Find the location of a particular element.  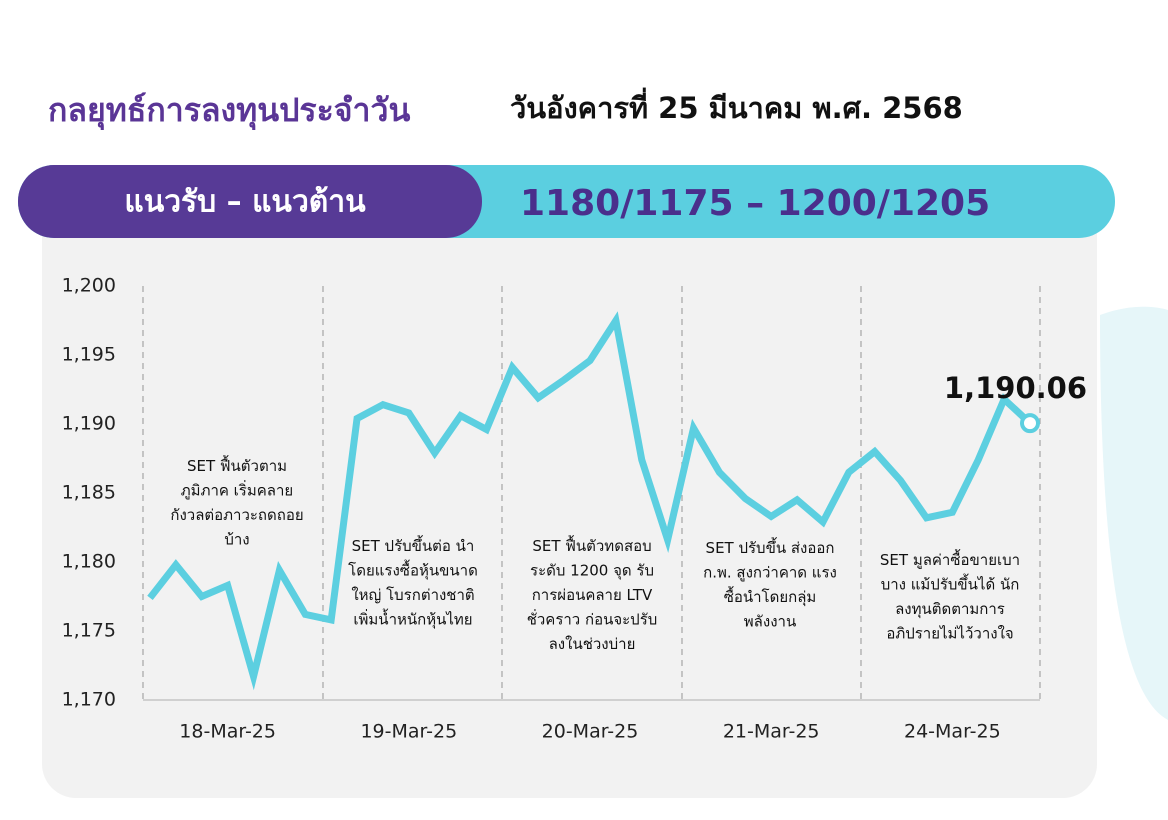

annotation-line: SET ฟื้นตัวทดสอบ is located at coordinates (591, 545).